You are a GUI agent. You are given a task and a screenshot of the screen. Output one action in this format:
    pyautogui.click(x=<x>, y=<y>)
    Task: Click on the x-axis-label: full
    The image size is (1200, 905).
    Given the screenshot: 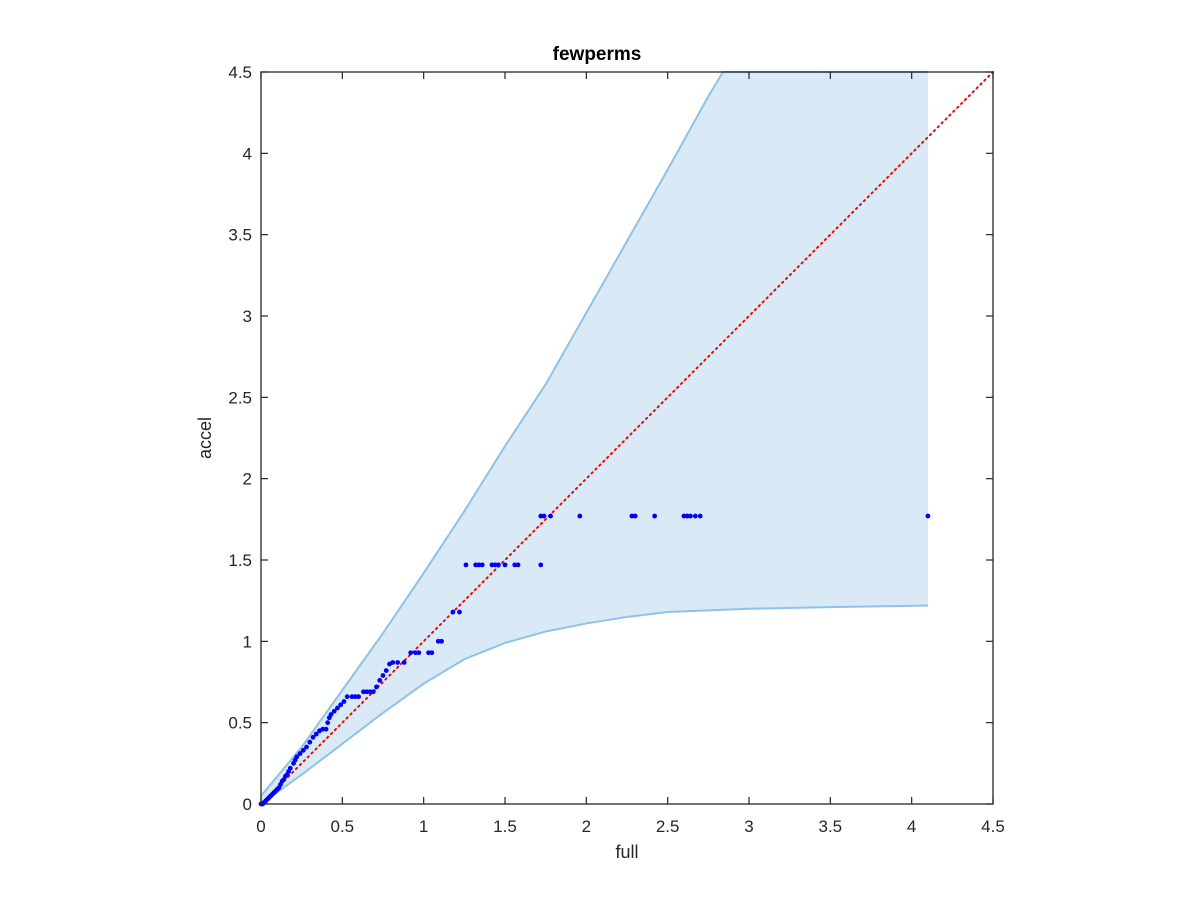 What is the action you would take?
    pyautogui.click(x=626, y=852)
    